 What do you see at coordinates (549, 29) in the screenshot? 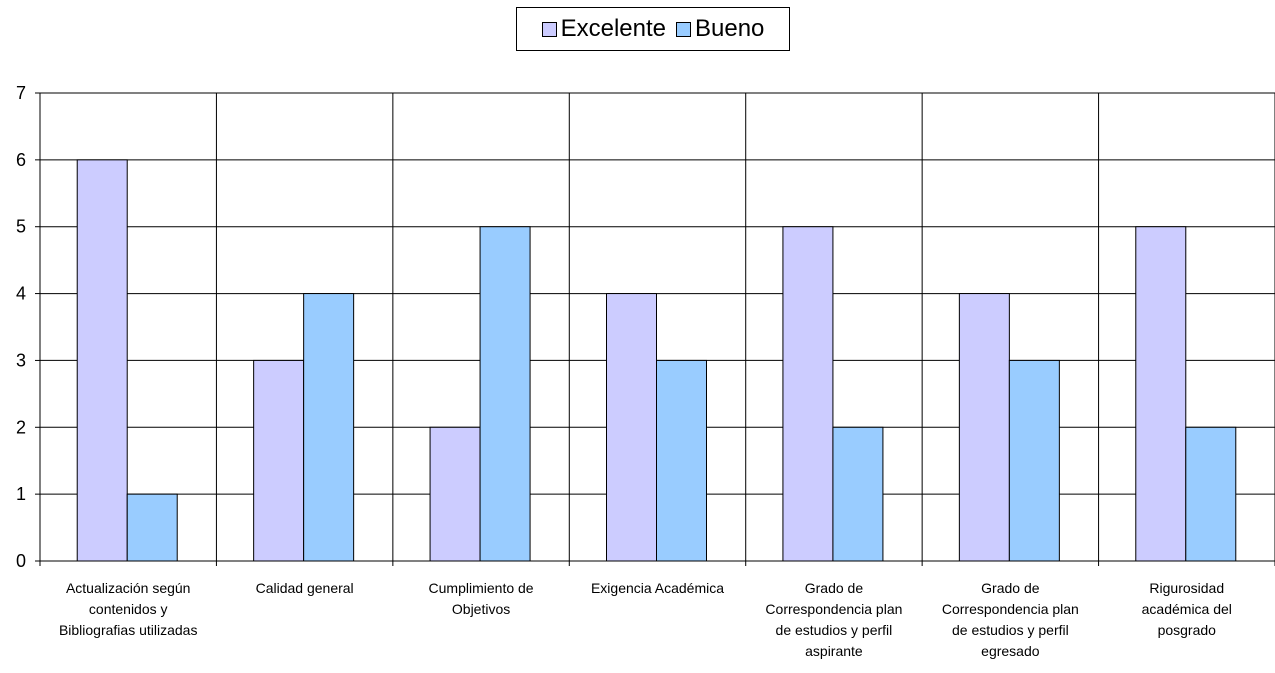
I see `legend-swatch-excelente` at bounding box center [549, 29].